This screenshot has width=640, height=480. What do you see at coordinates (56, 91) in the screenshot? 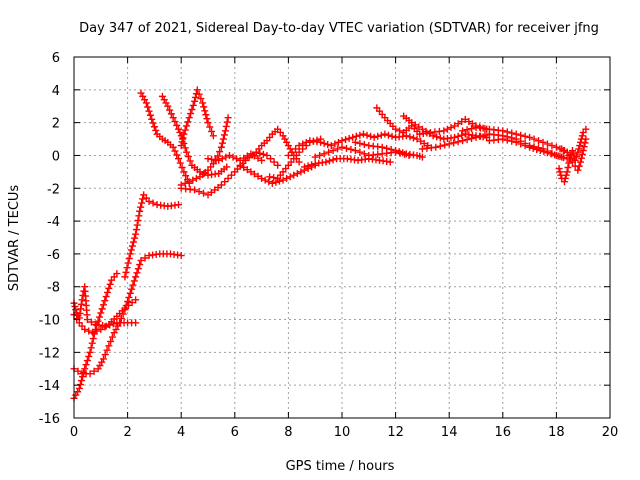
I see `y-tick-label: 4` at bounding box center [56, 91].